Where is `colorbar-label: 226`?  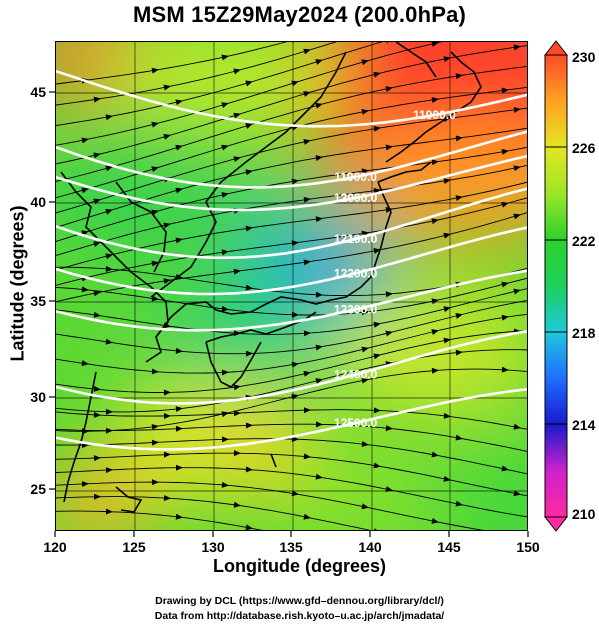
colorbar-label: 226 is located at coordinates (584, 148).